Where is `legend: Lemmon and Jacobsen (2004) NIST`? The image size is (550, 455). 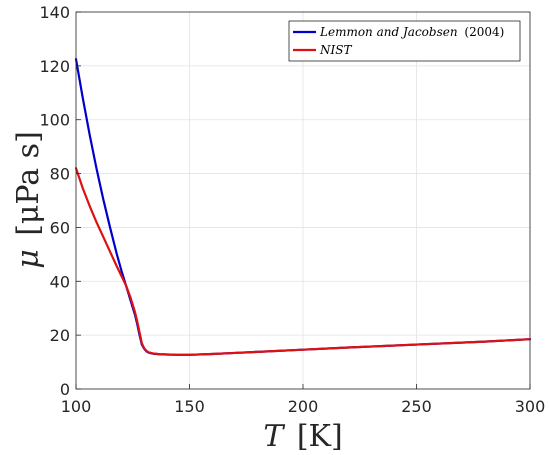
legend: Lemmon and Jacobsen (2004) NIST is located at coordinates (404, 41).